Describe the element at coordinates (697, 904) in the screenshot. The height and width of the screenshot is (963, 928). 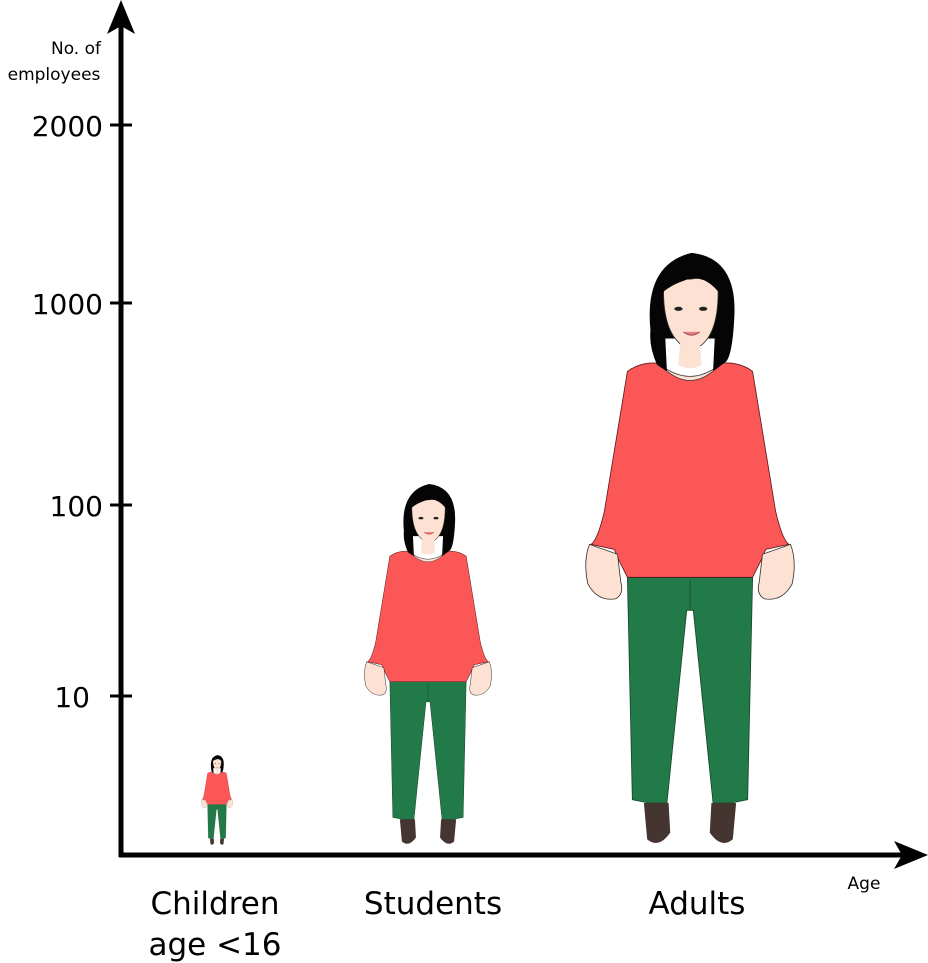
I see `category-label: Adults` at that location.